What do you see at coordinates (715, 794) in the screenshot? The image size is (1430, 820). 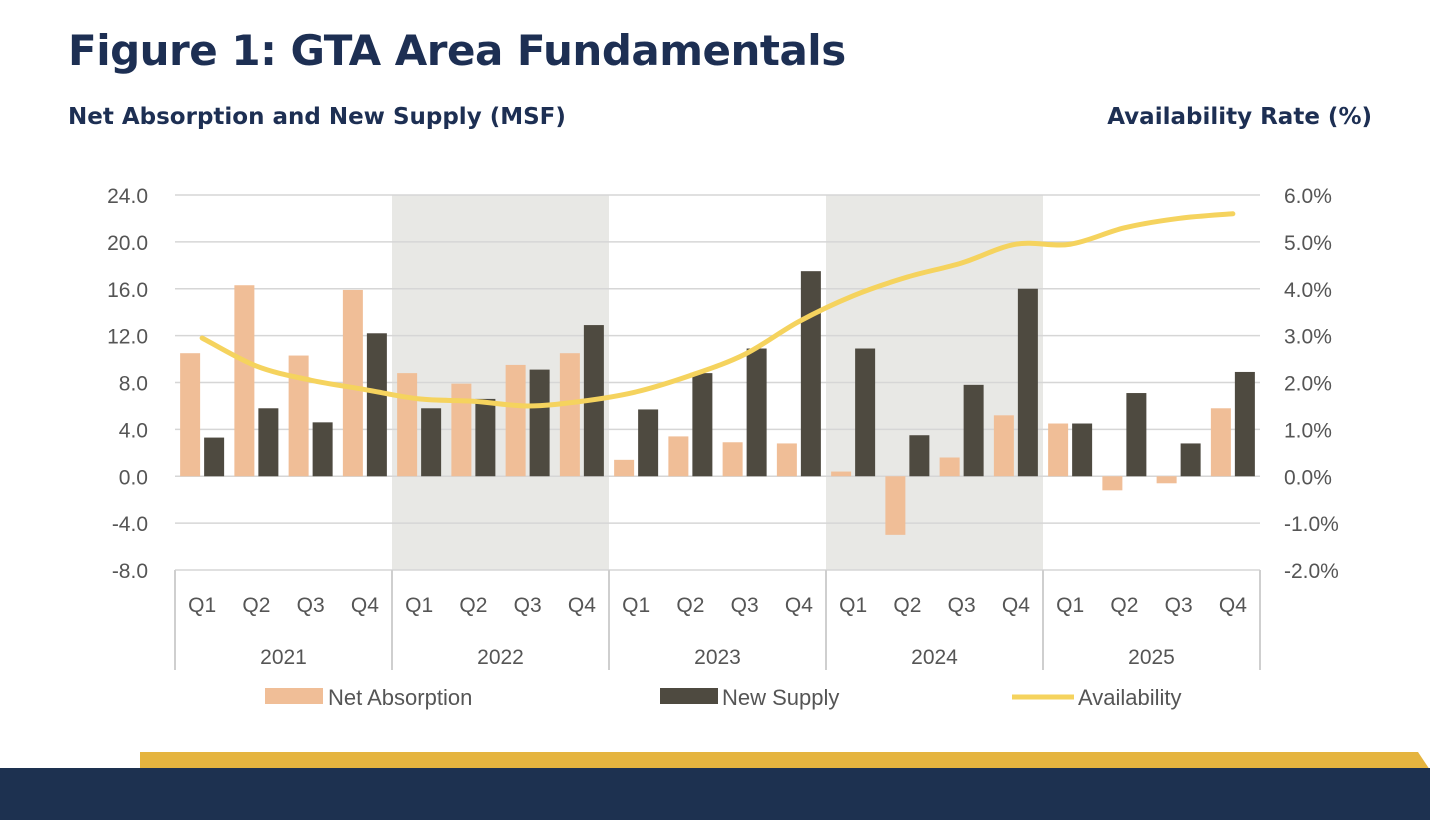 I see `navy-footer` at bounding box center [715, 794].